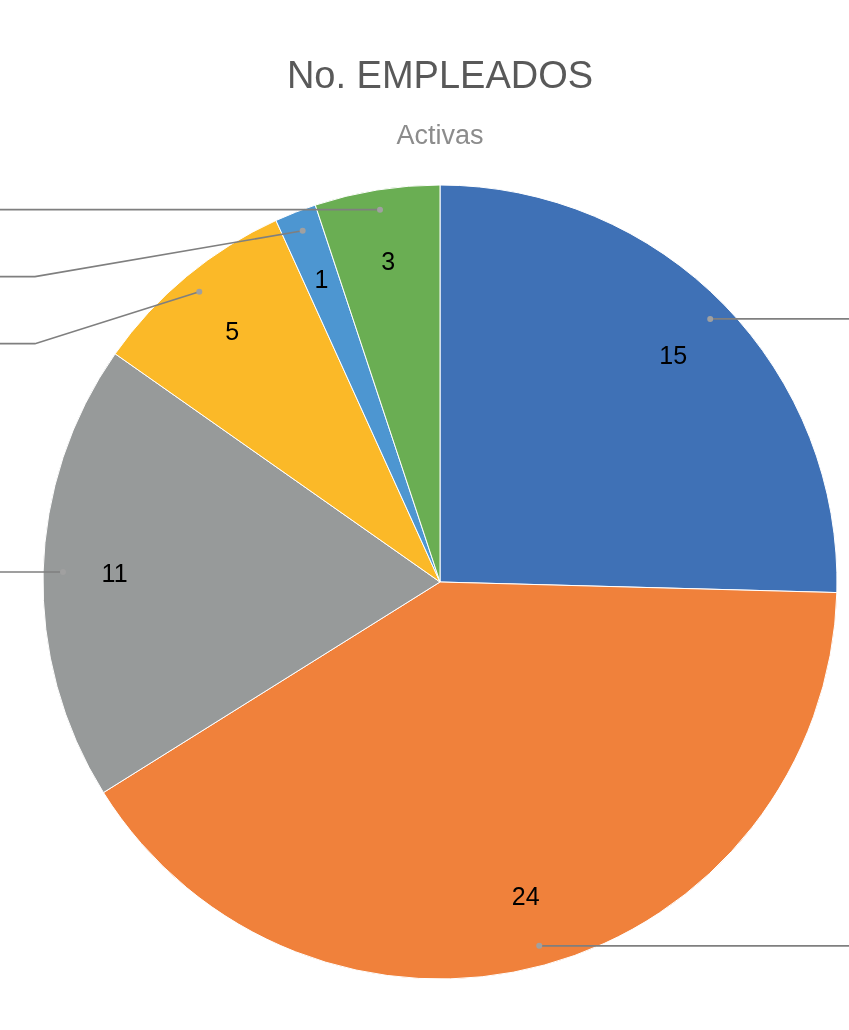 Image resolution: width=849 pixels, height=1030 pixels. What do you see at coordinates (440, 75) in the screenshot?
I see `chart-title: No. EMPLEADOS` at bounding box center [440, 75].